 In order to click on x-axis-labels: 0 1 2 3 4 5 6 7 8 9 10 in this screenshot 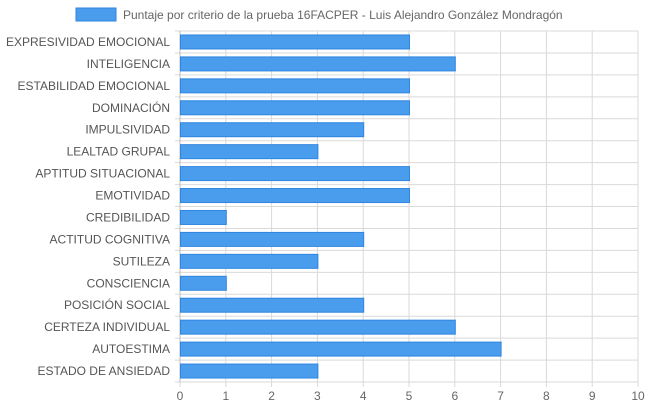, I will do `click(411, 396)`.